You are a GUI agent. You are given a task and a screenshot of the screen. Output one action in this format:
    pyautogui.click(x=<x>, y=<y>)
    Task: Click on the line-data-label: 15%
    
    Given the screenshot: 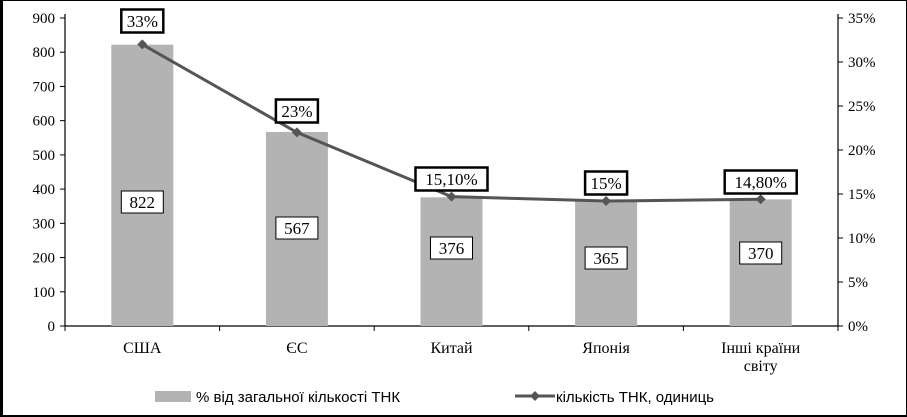 What is the action you would take?
    pyautogui.click(x=606, y=183)
    